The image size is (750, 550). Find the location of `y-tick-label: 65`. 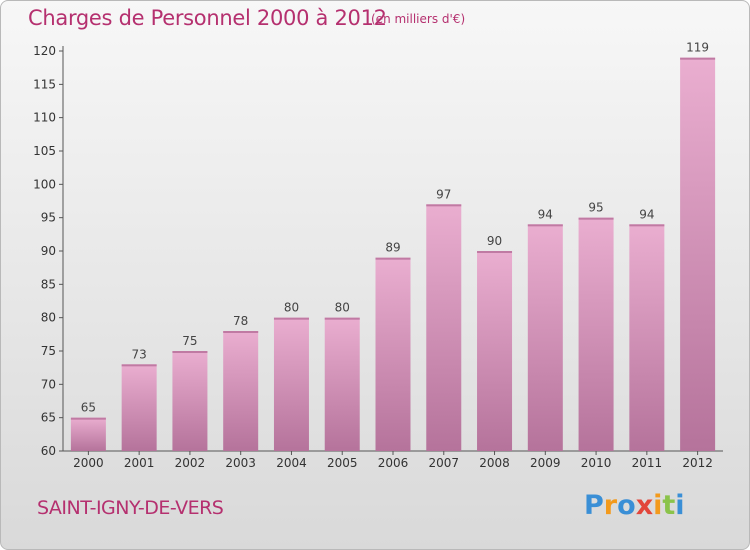

y-tick-label: 65 is located at coordinates (48, 418).